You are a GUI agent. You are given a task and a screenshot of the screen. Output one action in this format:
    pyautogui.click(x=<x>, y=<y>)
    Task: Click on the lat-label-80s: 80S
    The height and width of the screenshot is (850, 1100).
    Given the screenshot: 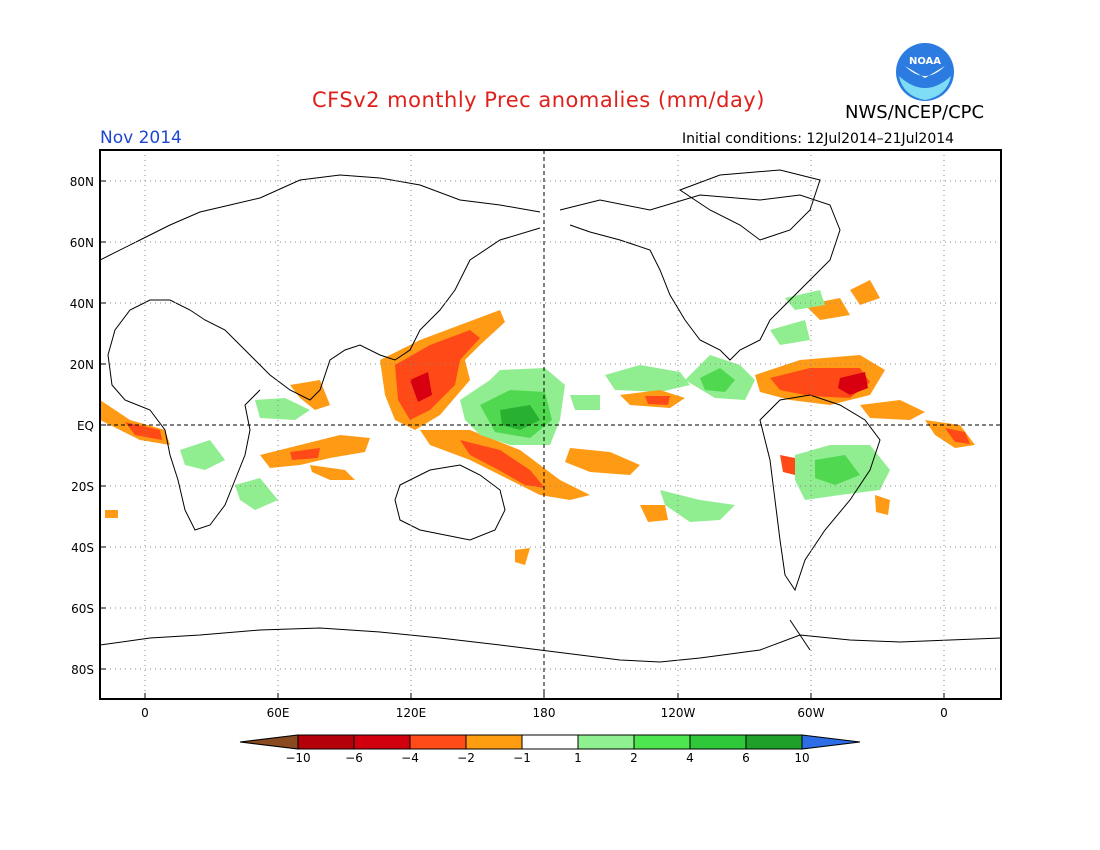 What is the action you would take?
    pyautogui.click(x=82, y=670)
    